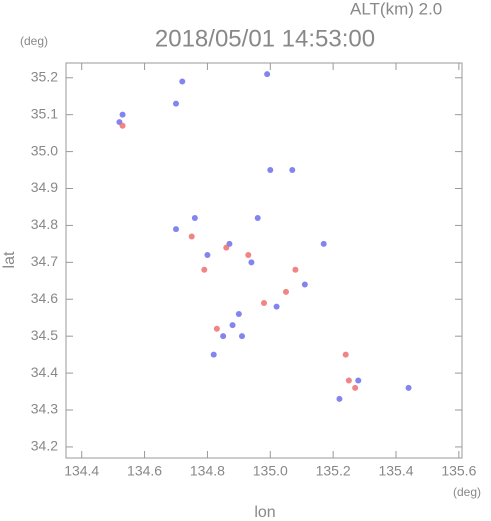 This screenshot has width=491, height=521. Describe the element at coordinates (333, 471) in the screenshot. I see `x-tick-label: 135.2` at that location.